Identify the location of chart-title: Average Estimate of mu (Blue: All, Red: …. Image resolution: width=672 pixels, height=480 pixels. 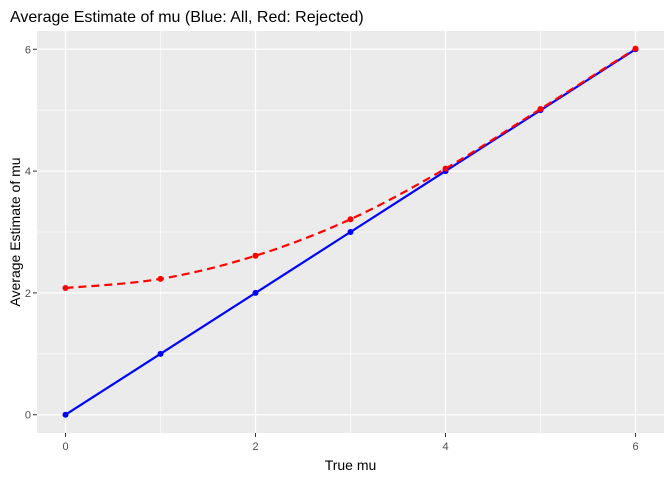
(187, 17).